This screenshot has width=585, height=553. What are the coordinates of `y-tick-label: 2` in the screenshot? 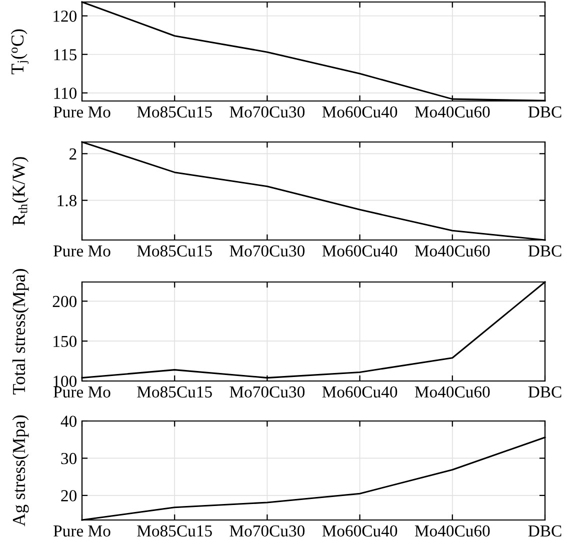 It's located at (73, 154).